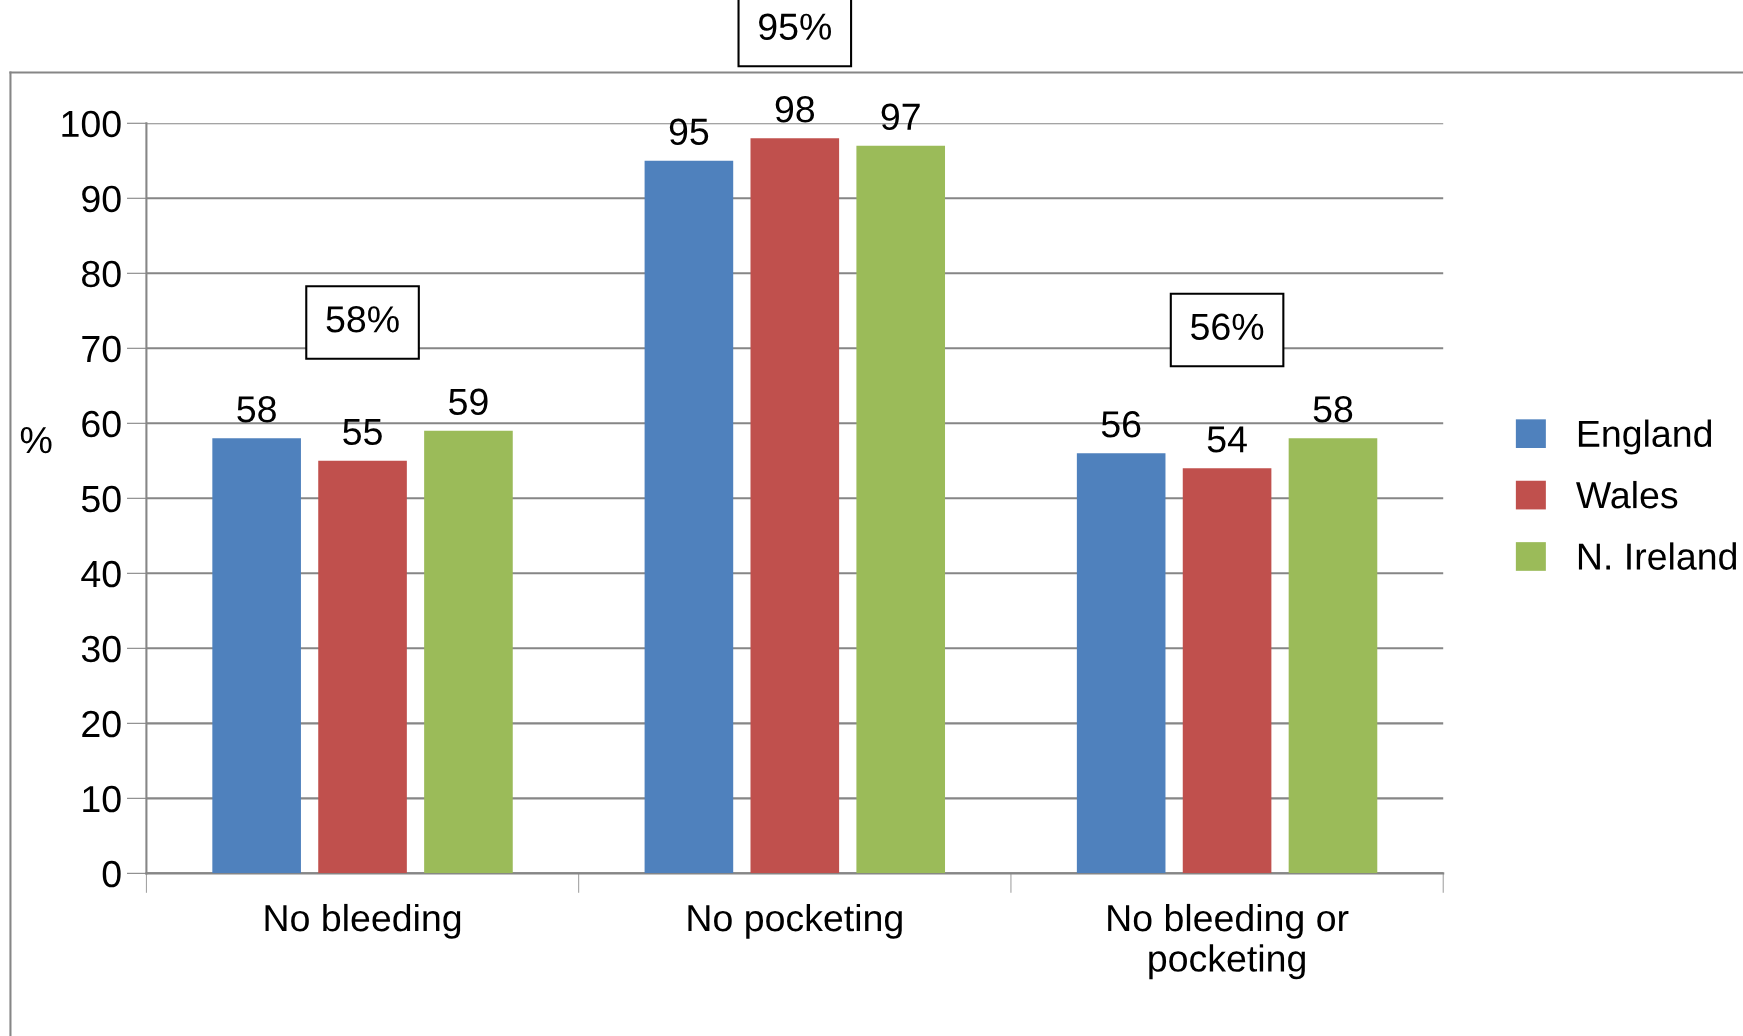 This screenshot has height=1036, width=1743. Describe the element at coordinates (900, 117) in the screenshot. I see `data-label: 97` at that location.